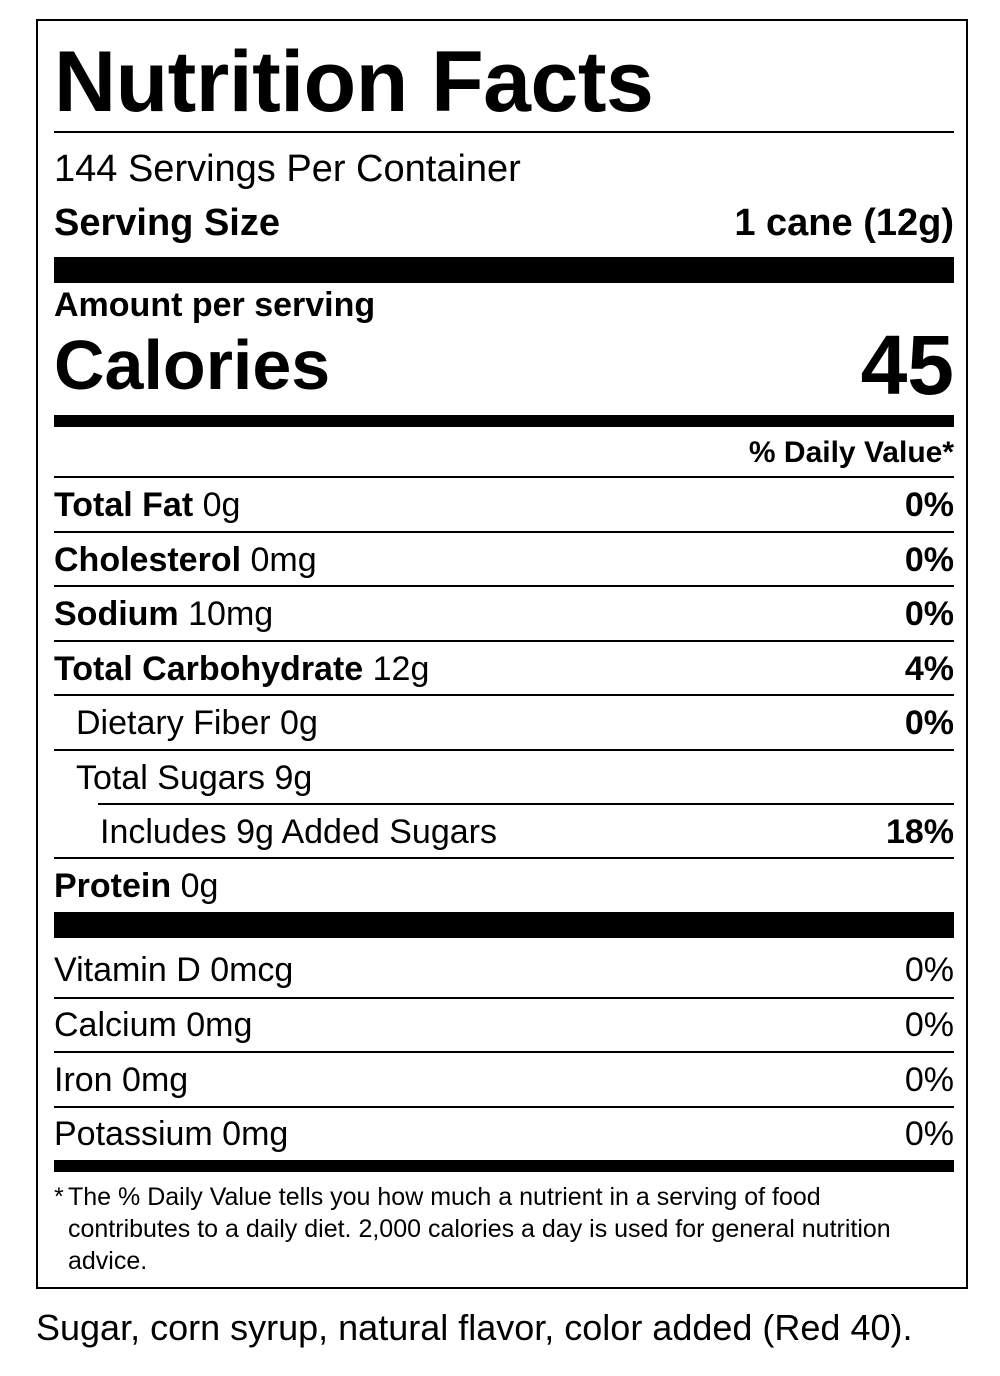 The image size is (1000, 1376). What do you see at coordinates (504, 832) in the screenshot?
I see `nutrient-row-added-sugars: Includes 9g Added Sugars 18%` at bounding box center [504, 832].